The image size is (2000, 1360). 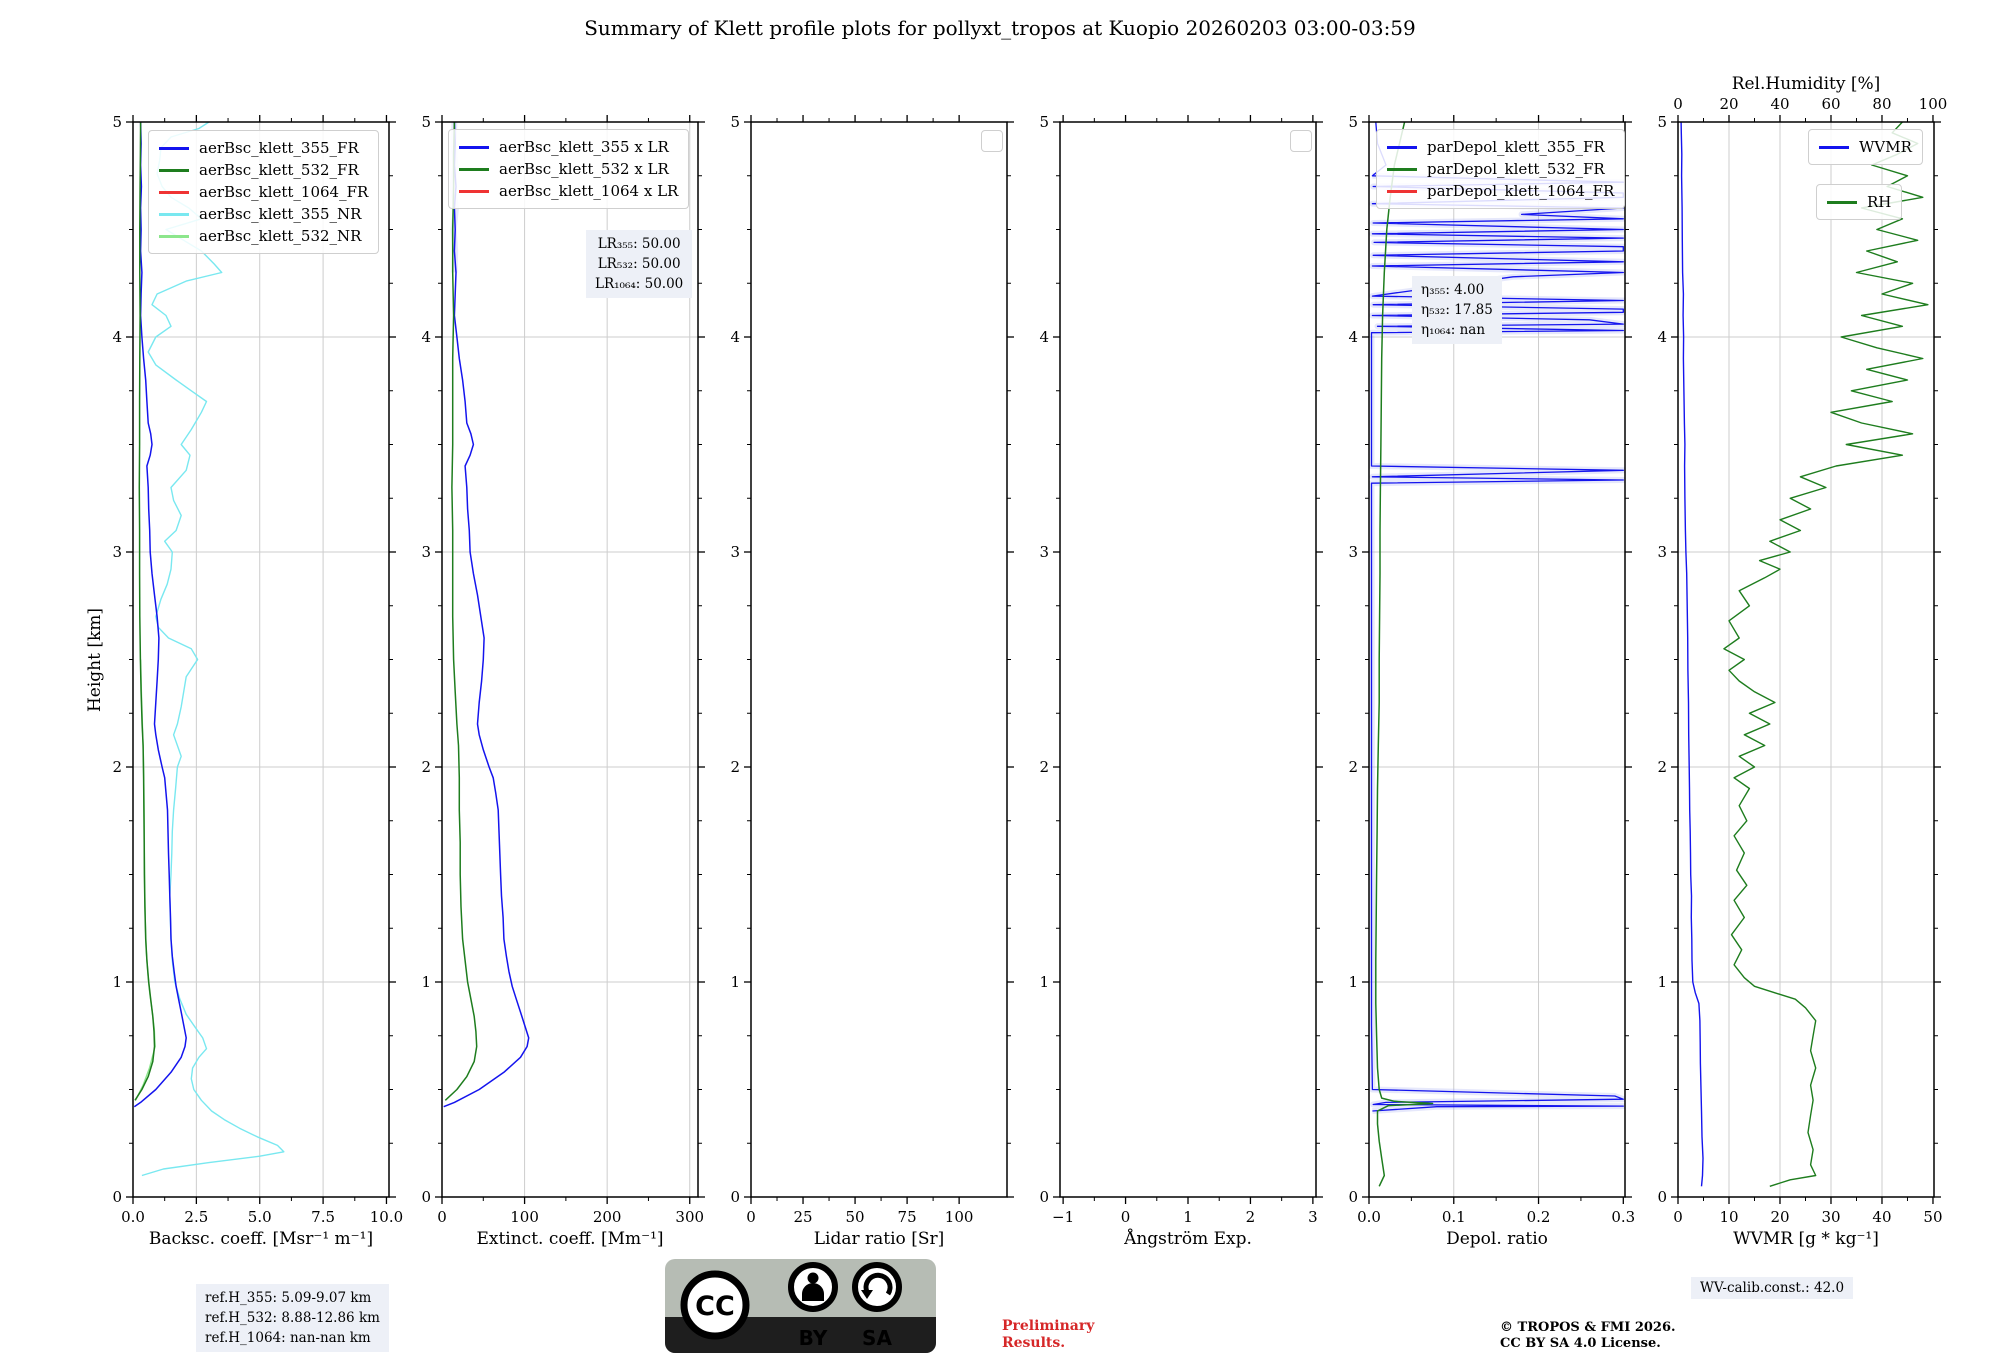 I want to click on legend-label: aerBsc_klett_355 x LR, so click(x=584, y=147).